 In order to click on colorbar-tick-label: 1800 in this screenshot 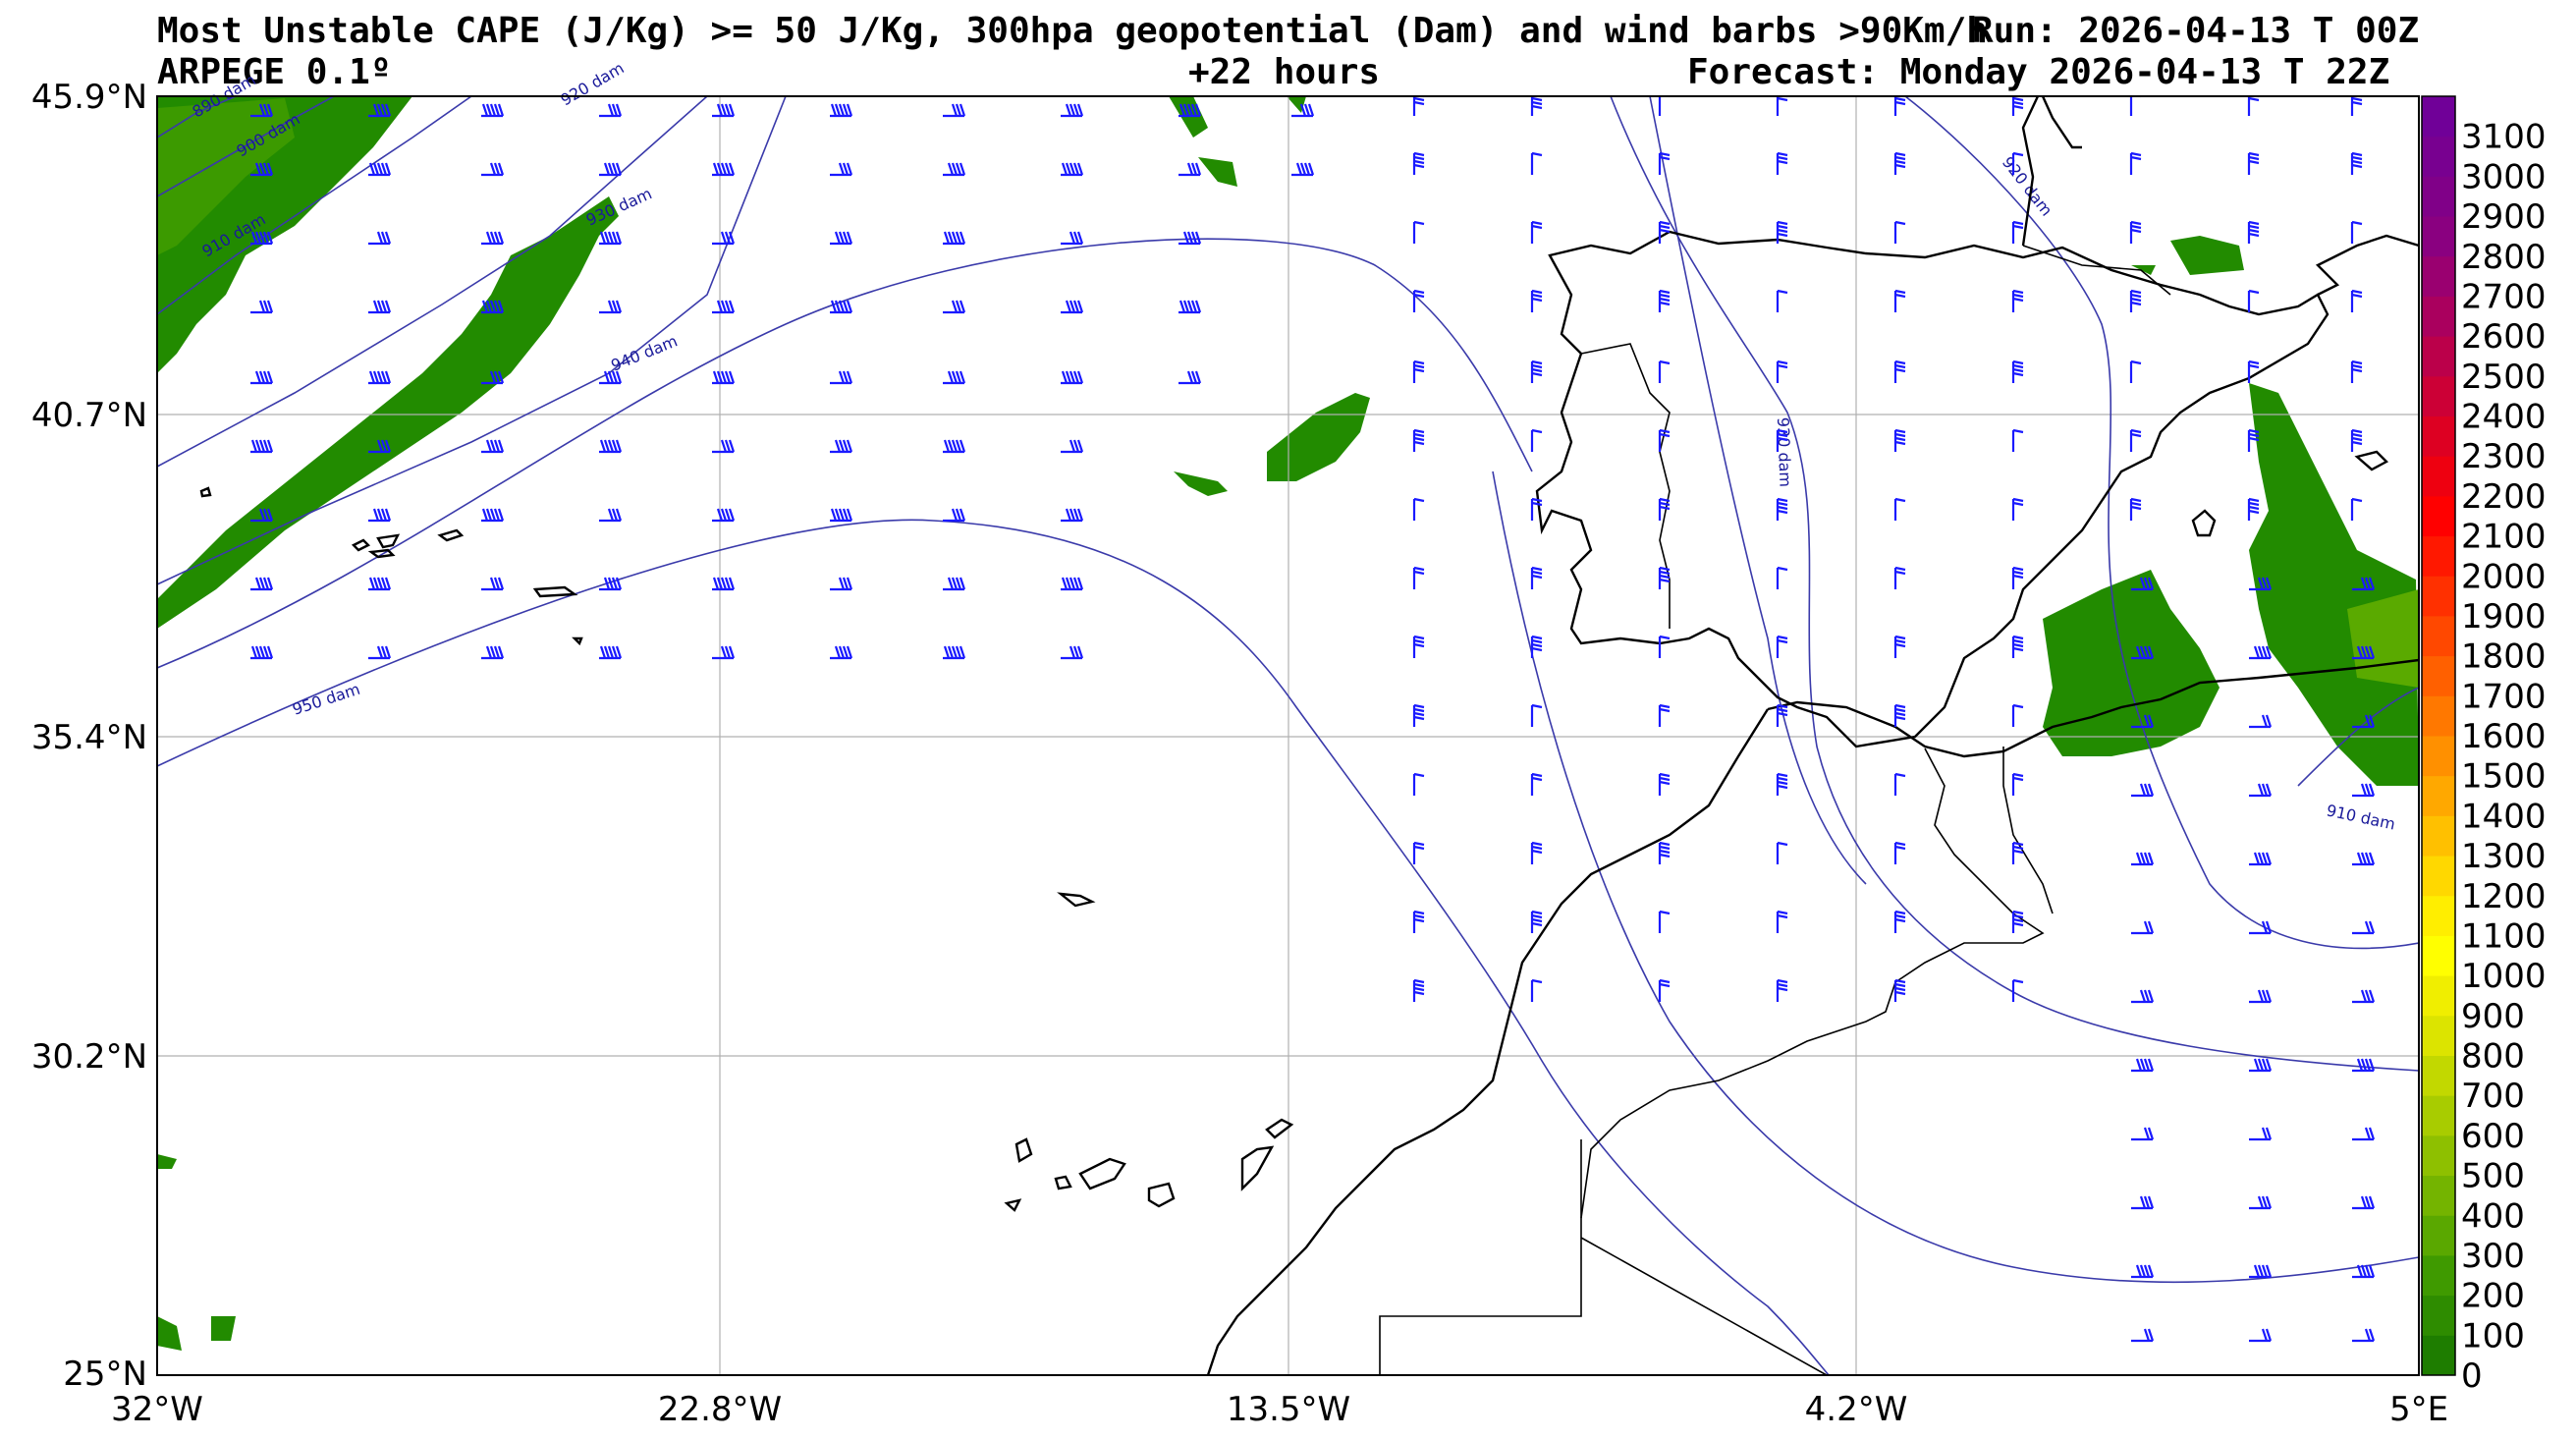, I will do `click(2504, 657)`.